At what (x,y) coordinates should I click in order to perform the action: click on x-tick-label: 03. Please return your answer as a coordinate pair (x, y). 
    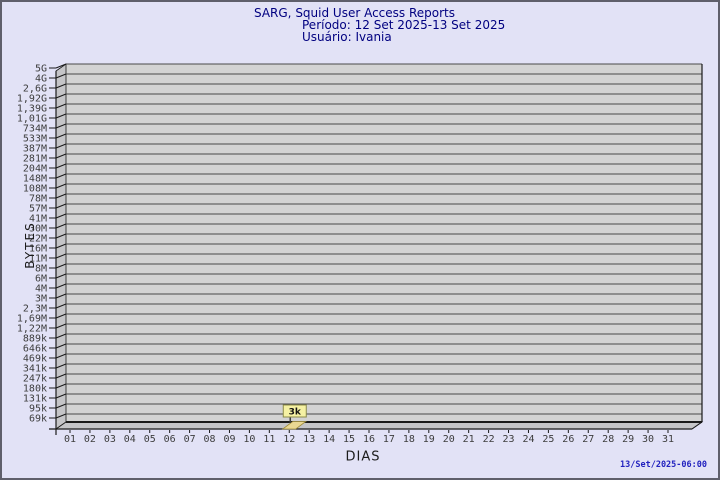
    Looking at the image, I should click on (110, 439).